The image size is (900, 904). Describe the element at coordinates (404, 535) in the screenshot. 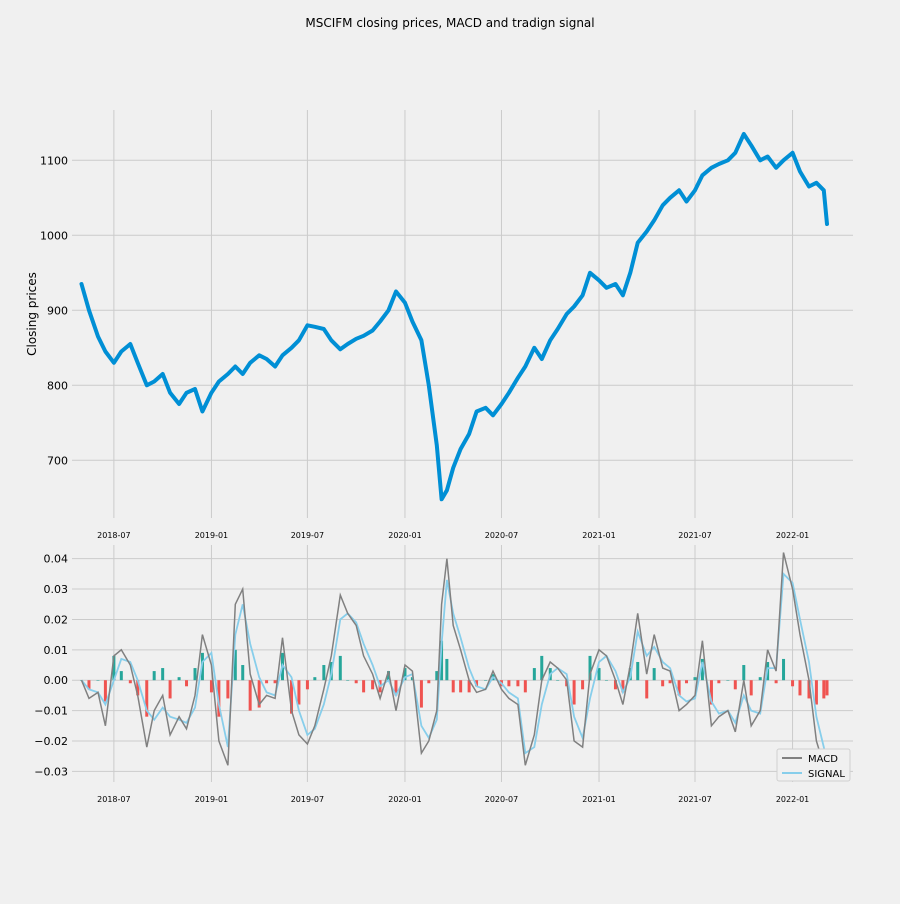

I see `price-x-tick-label: 2020-01` at that location.